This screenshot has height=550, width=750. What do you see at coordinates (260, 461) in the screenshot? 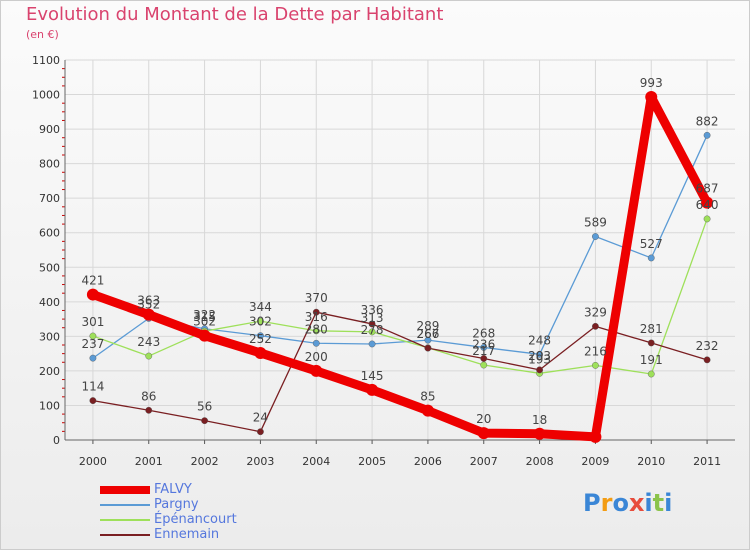
I see `x-tick-label: 2003` at bounding box center [260, 461].